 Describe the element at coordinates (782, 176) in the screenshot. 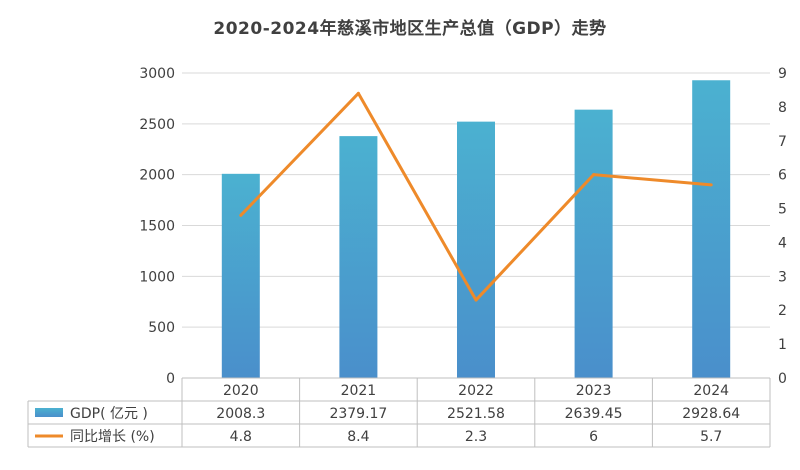

I see `y-right-tick-label: 6` at that location.